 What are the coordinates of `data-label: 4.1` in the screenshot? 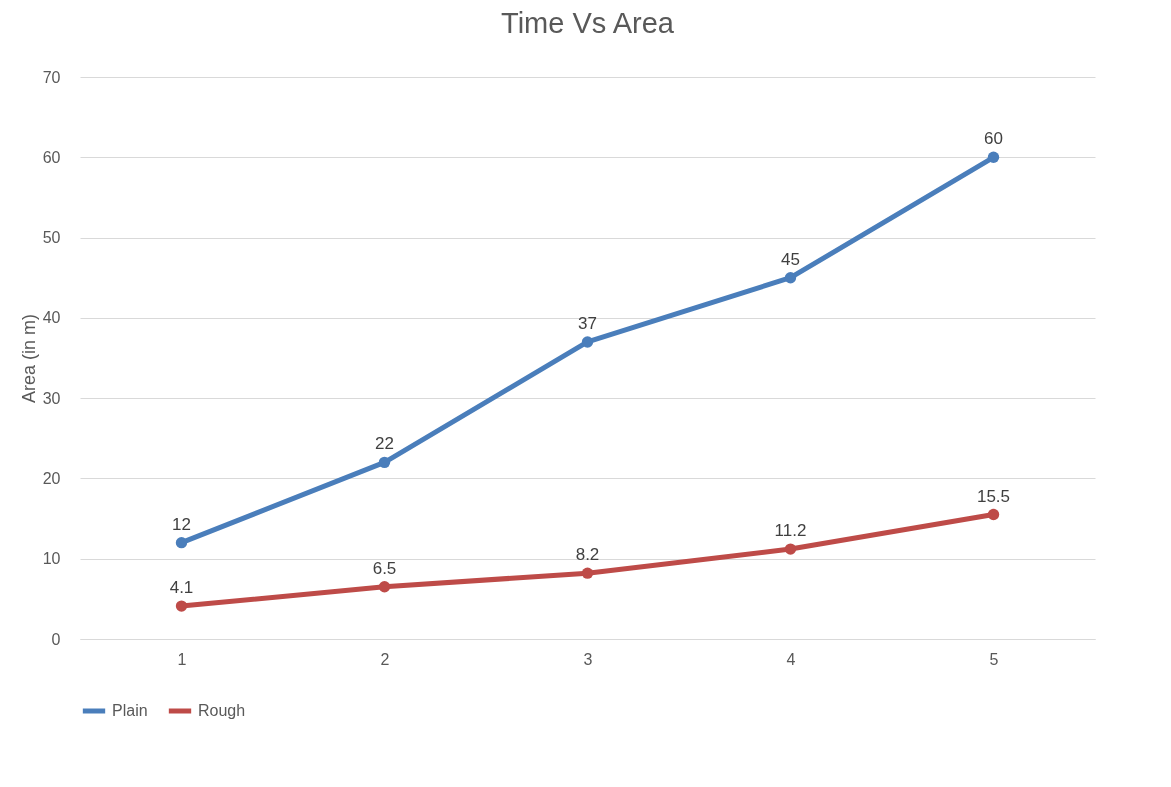 It's located at (181, 588).